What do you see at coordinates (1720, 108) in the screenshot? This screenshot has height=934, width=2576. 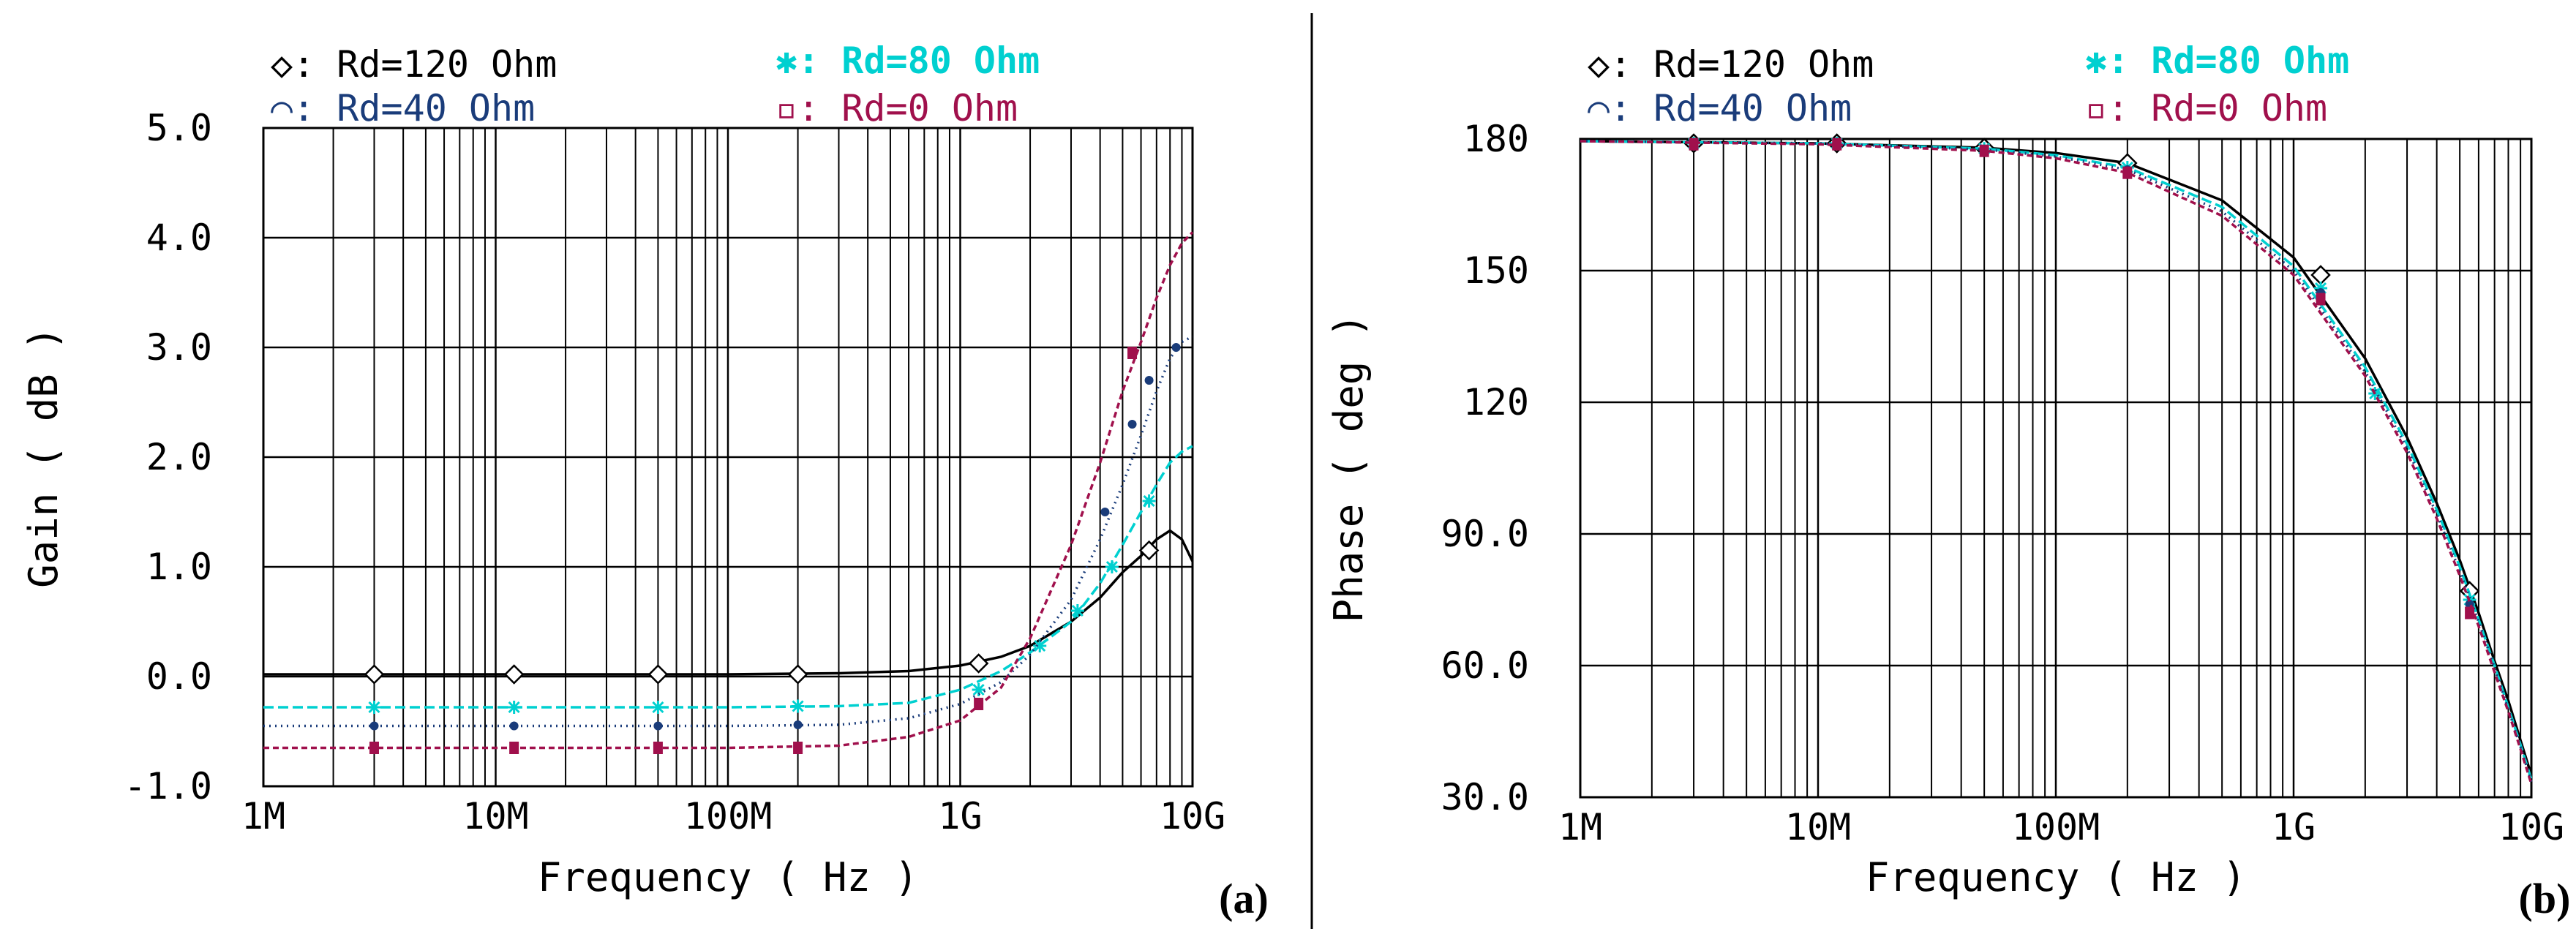 I see `legend-b-rd40: ⌒: Rd=40 Ohm` at bounding box center [1720, 108].